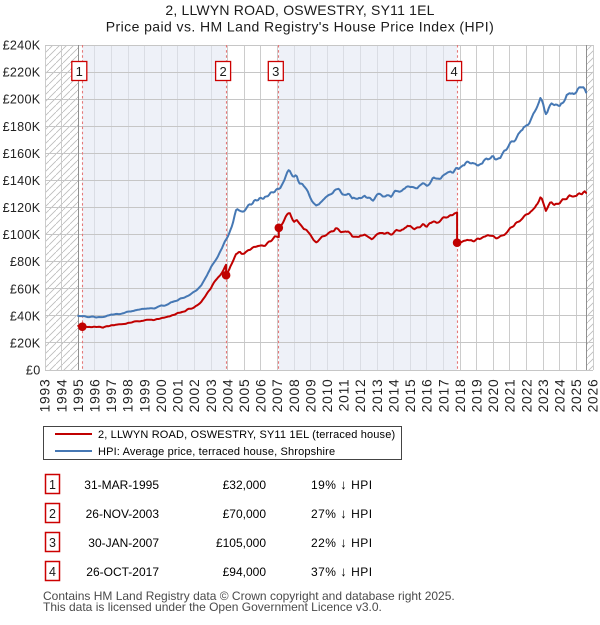 The width and height of the screenshot is (600, 625). What do you see at coordinates (95, 396) in the screenshot?
I see `svg-text: 1996` at bounding box center [95, 396].